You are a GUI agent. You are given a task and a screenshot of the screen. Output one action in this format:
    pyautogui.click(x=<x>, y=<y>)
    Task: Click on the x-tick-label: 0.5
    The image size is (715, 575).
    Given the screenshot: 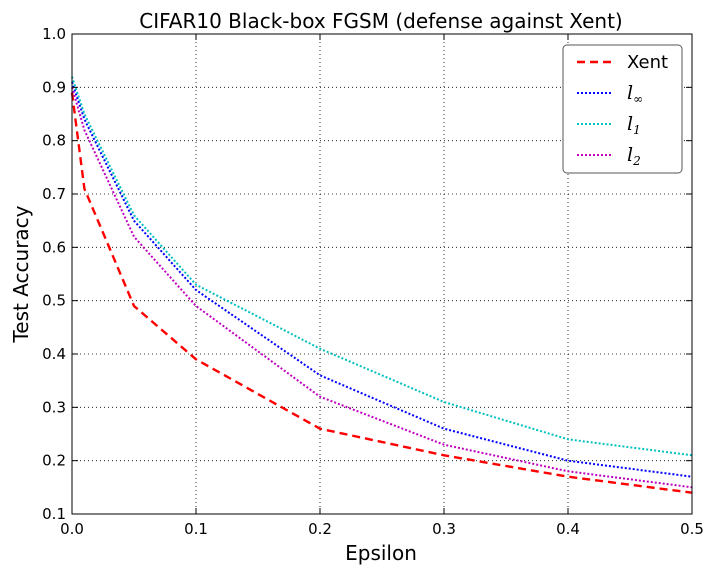 What is the action you would take?
    pyautogui.click(x=692, y=529)
    